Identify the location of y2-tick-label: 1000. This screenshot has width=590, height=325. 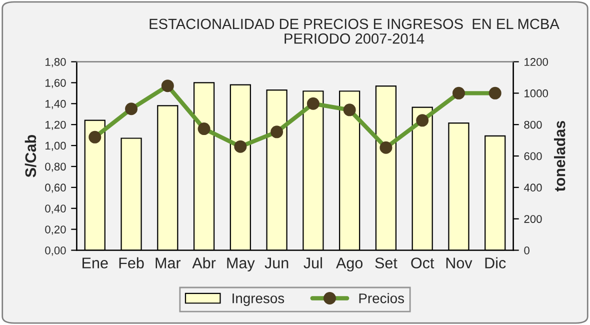
(536, 93).